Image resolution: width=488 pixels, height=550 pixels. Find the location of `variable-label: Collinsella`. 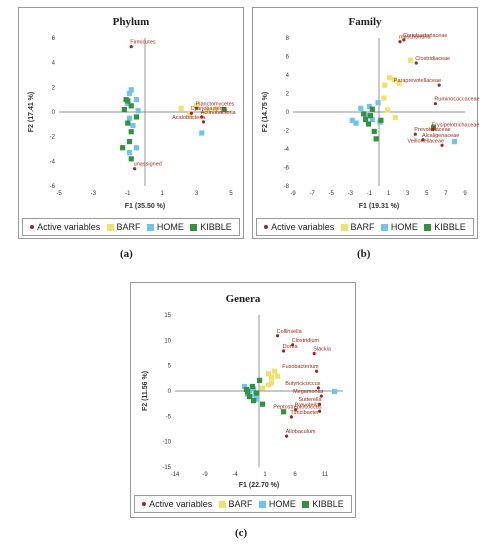

variable-label: Collinsella is located at coordinates (290, 332).